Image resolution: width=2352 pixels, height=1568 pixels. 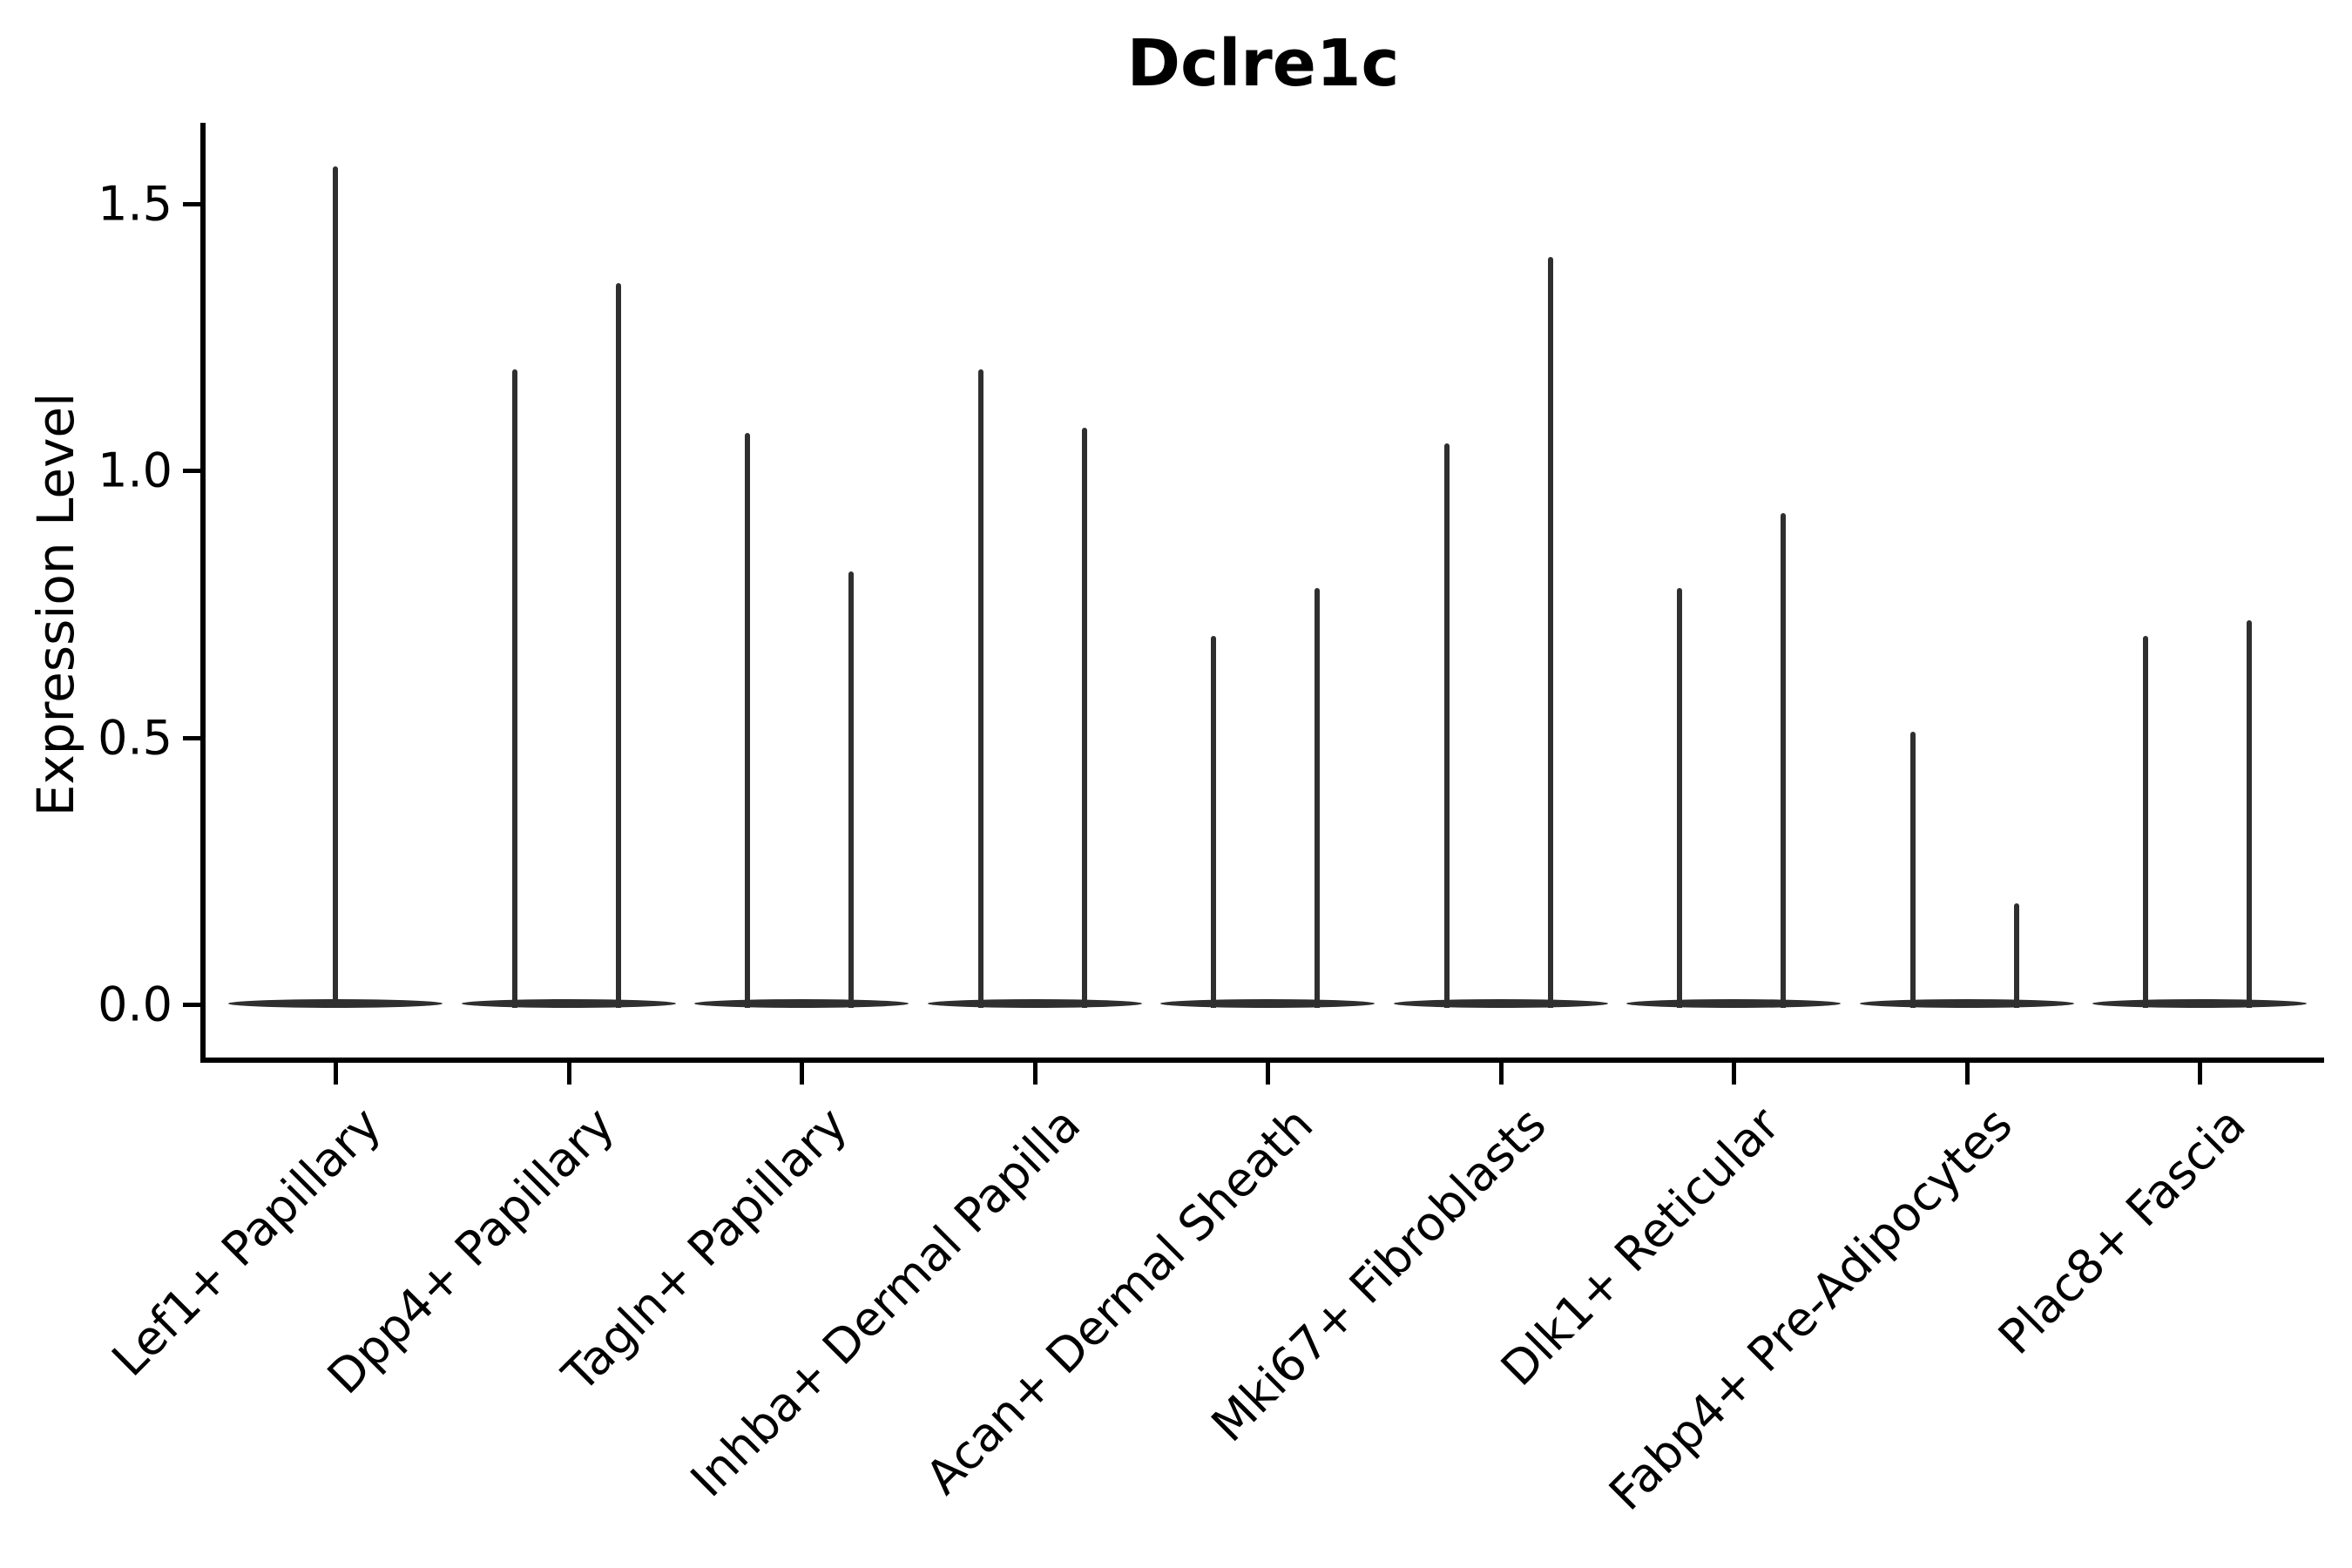 I want to click on x-tick-label: Plac8+ Fascia, so click(x=2121, y=1231).